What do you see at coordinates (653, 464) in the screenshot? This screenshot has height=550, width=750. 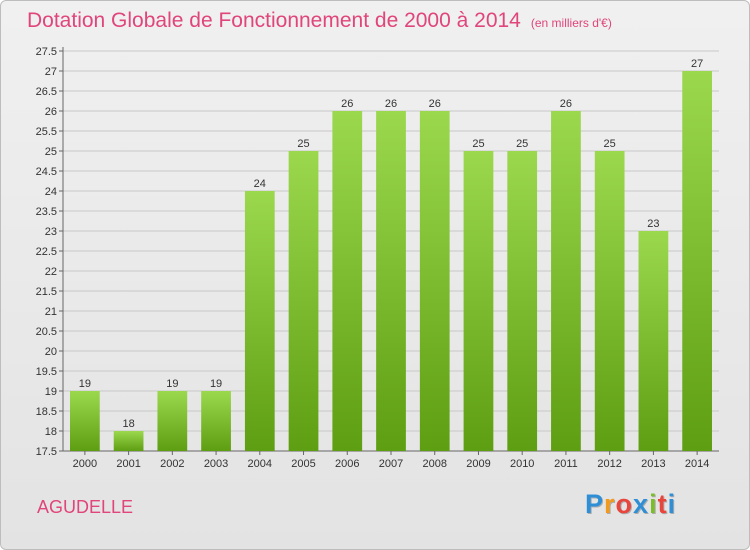 I see `x-tick-label: 2013` at bounding box center [653, 464].